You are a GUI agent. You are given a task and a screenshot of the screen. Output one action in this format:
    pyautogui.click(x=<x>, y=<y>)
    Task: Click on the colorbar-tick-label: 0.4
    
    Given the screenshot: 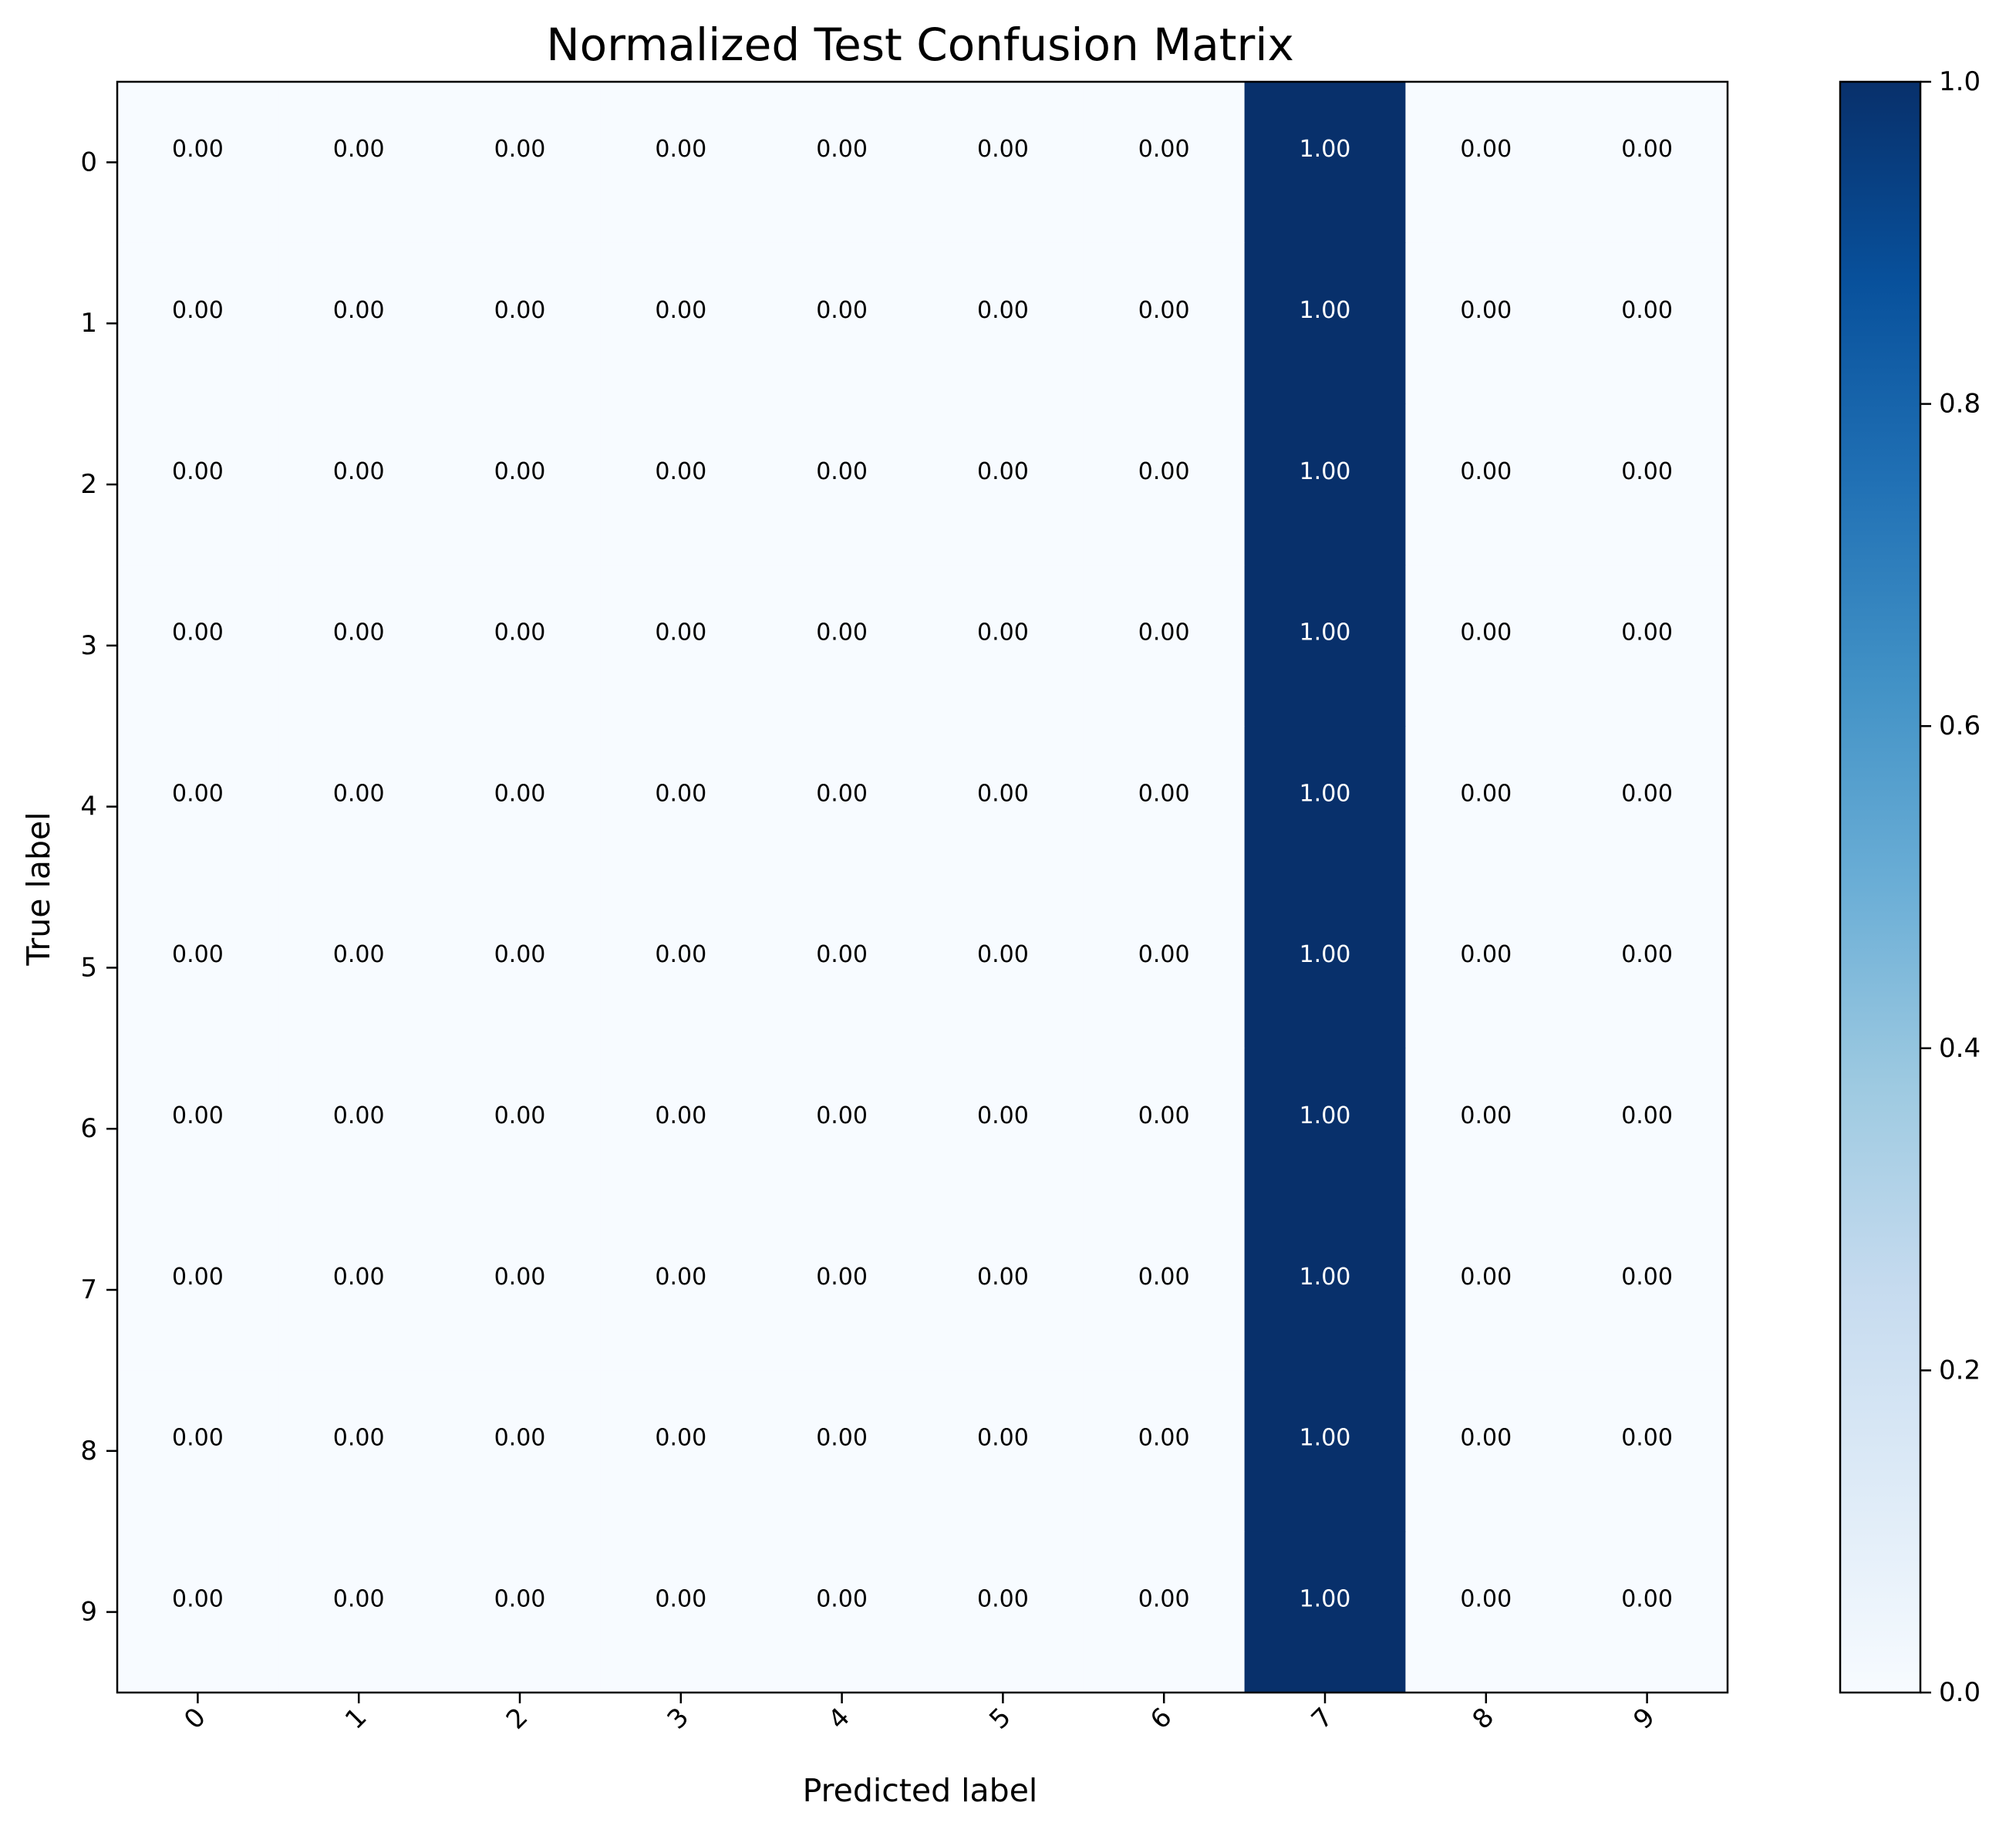 What is the action you would take?
    pyautogui.click(x=1960, y=1048)
    